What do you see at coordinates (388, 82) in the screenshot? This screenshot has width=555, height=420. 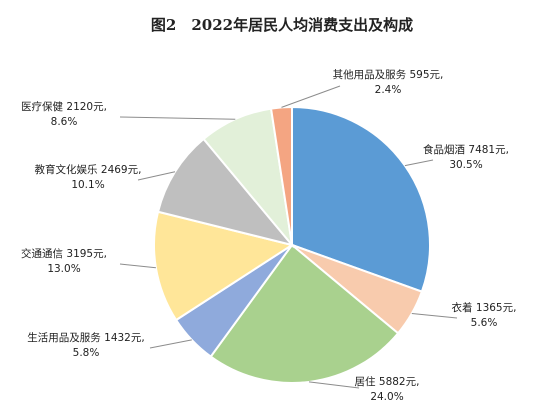 I see `slice-label-7: 其他用品及服务 595元, 2.4%` at bounding box center [388, 82].